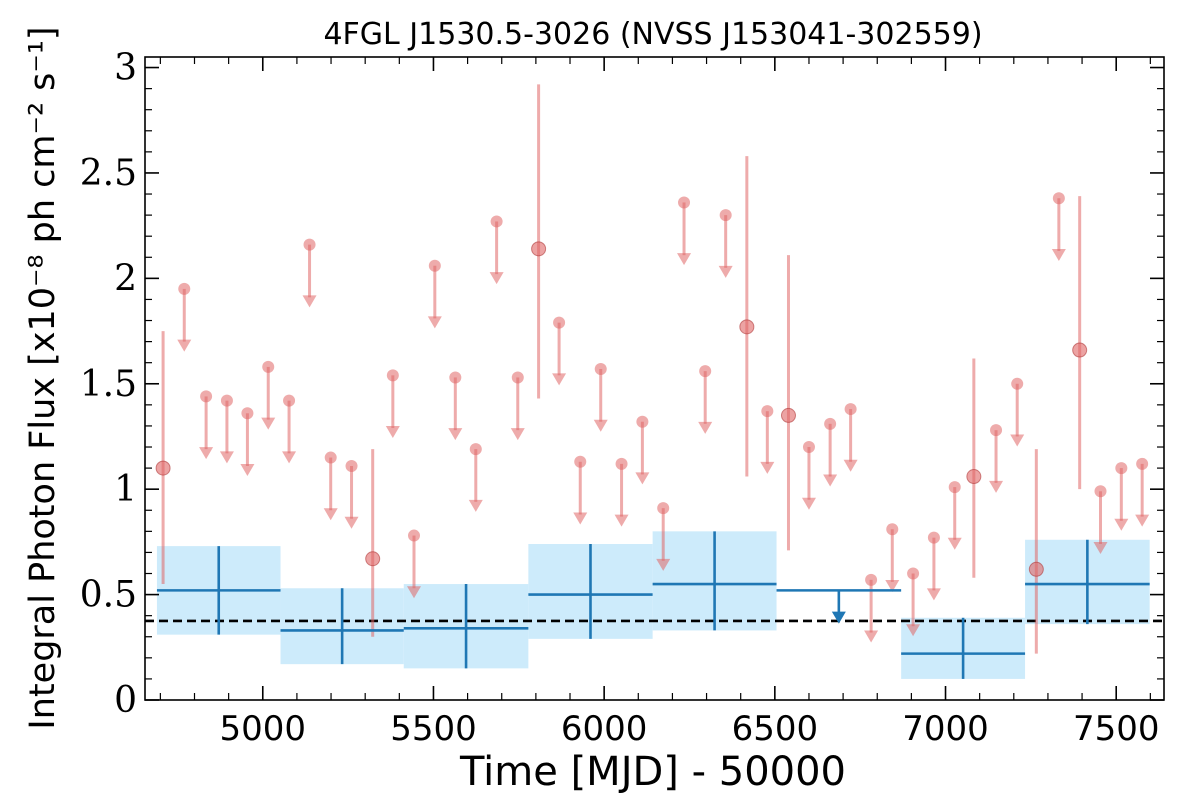  Describe the element at coordinates (838, 617) in the screenshot. I see `long-upper-limit-arrow` at that location.